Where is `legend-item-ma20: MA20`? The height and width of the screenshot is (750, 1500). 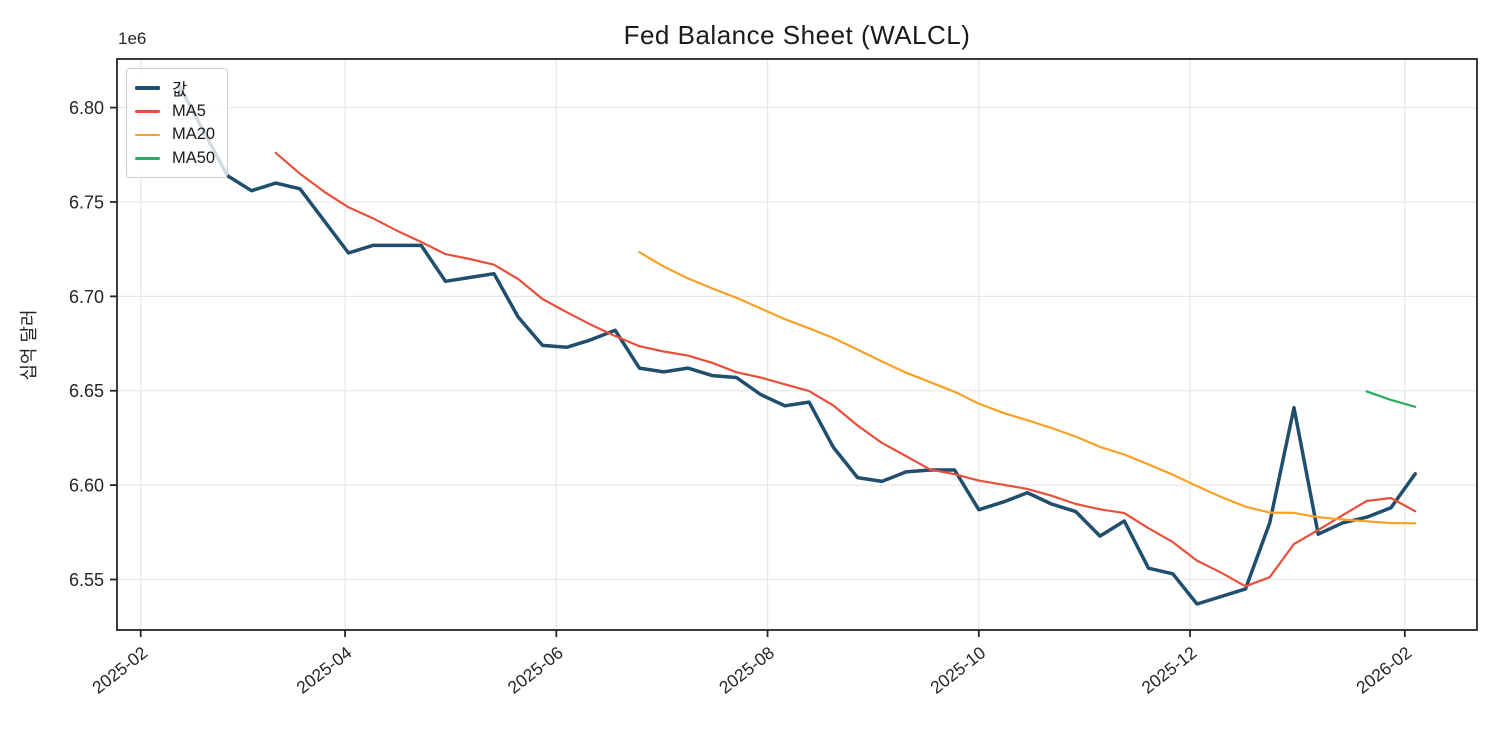
legend-item-ma20: MA20 is located at coordinates (175, 135).